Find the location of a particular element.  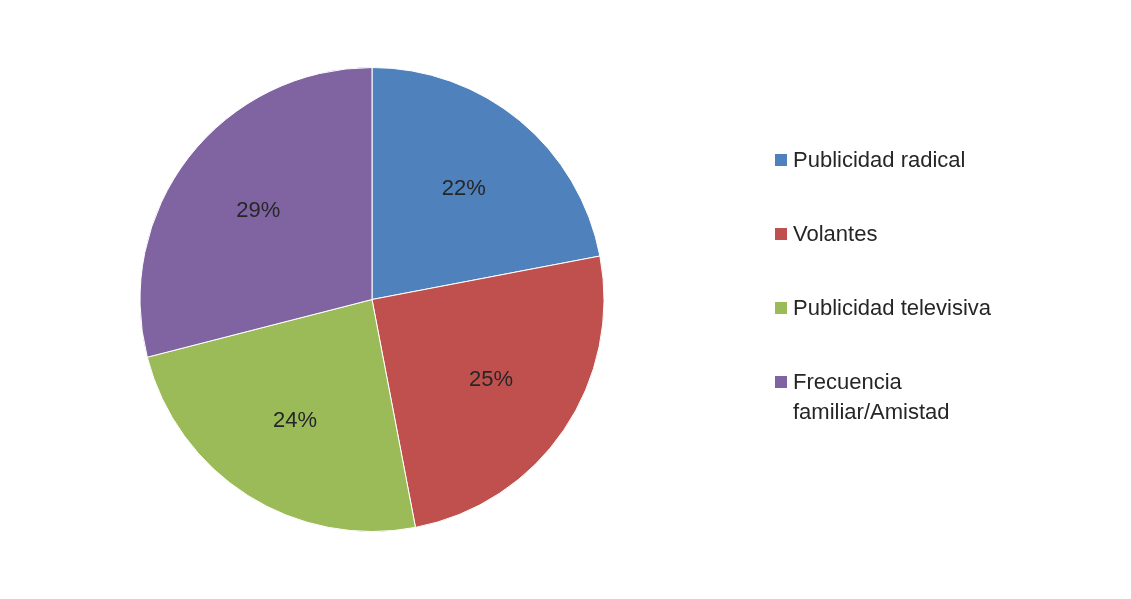

legend-label: Frecuencia familiar/Amistad is located at coordinates (872, 397).